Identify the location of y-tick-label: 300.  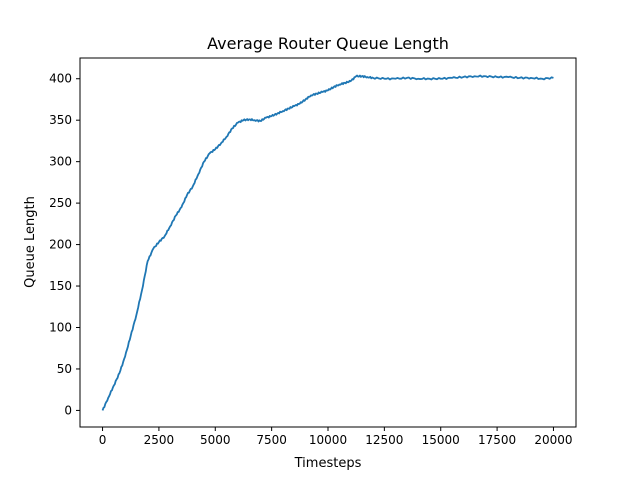
(60, 162).